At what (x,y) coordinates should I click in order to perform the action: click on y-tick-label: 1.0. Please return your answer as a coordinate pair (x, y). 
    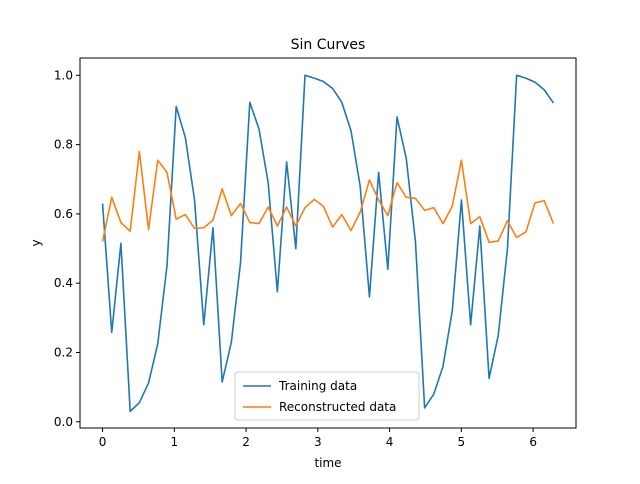
    Looking at the image, I should click on (63, 75).